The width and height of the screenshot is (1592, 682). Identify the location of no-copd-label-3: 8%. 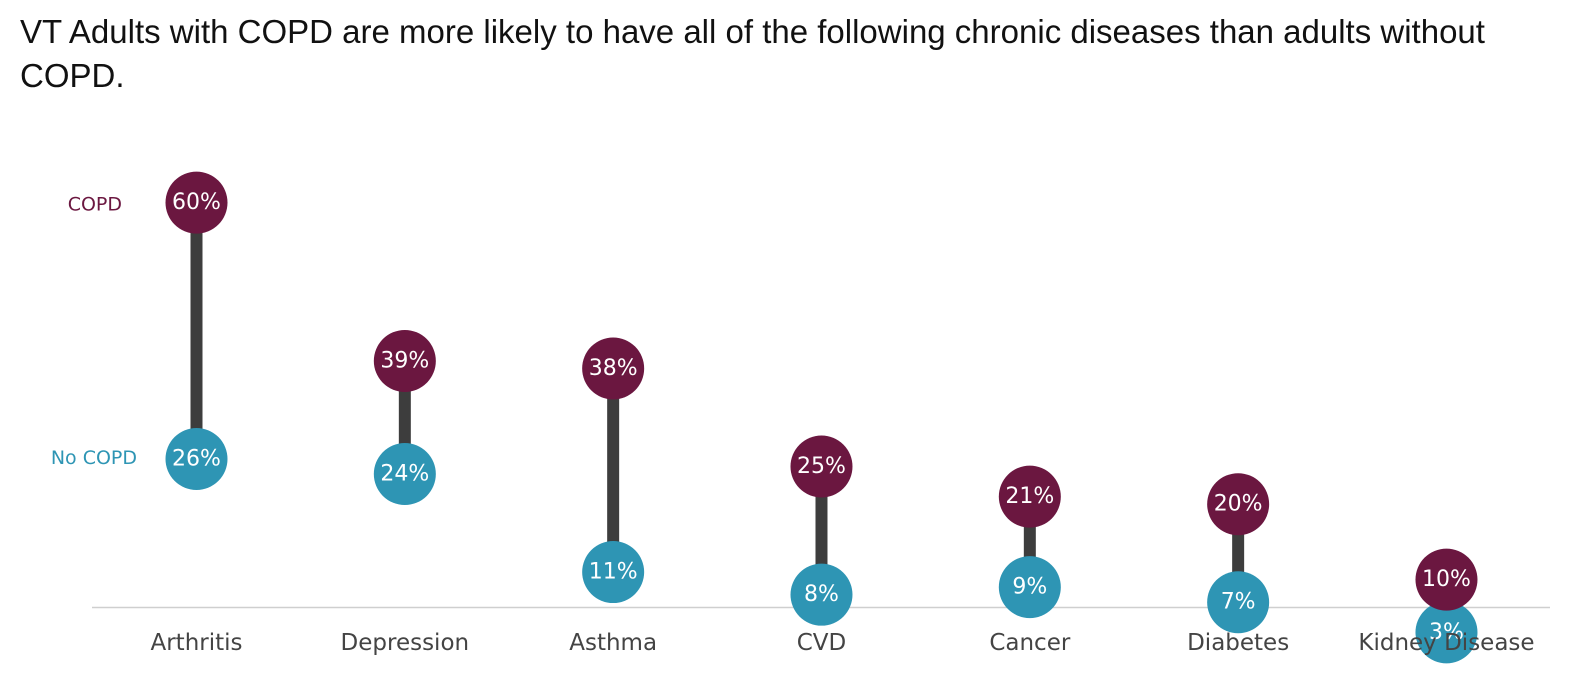
(821, 594).